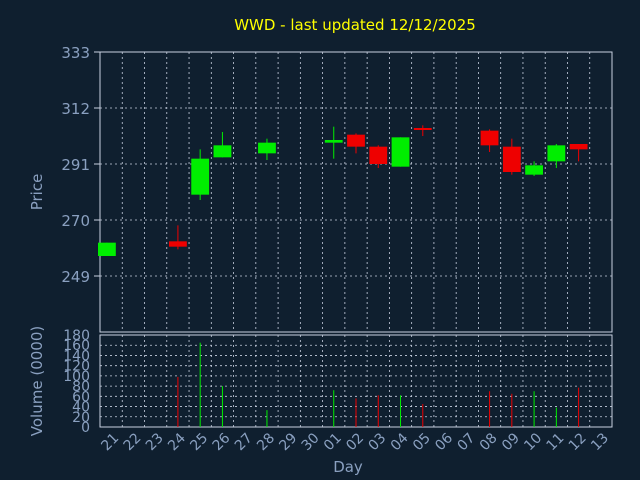  What do you see at coordinates (76, 367) in the screenshot?
I see `volume-tick-label: 120` at bounding box center [76, 367].